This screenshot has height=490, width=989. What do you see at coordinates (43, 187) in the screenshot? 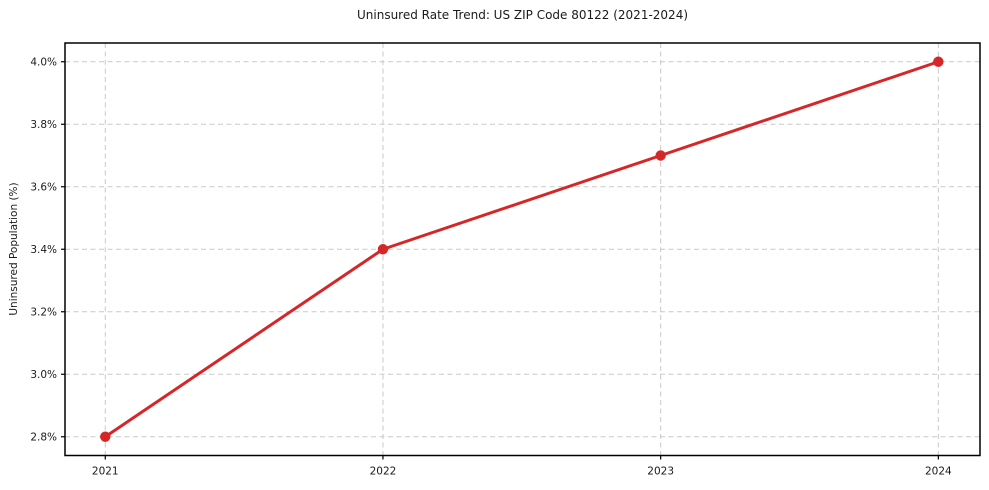
I see `y-tick-label: 3.6%` at bounding box center [43, 187].